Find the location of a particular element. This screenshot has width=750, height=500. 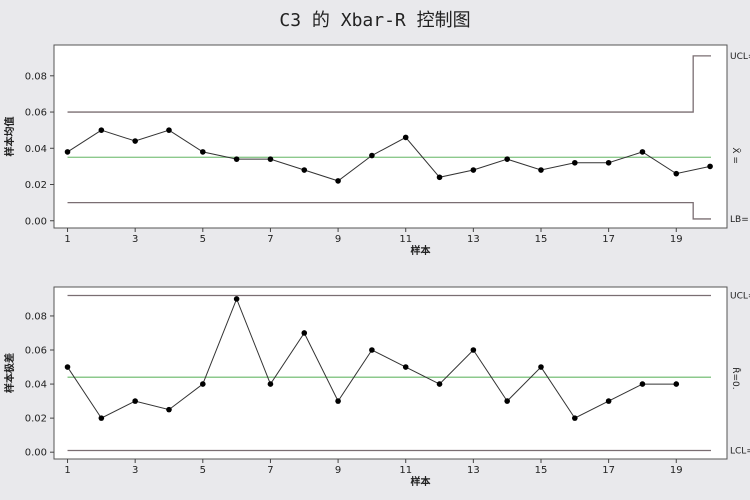

range-xtick-label: 9 is located at coordinates (338, 470).